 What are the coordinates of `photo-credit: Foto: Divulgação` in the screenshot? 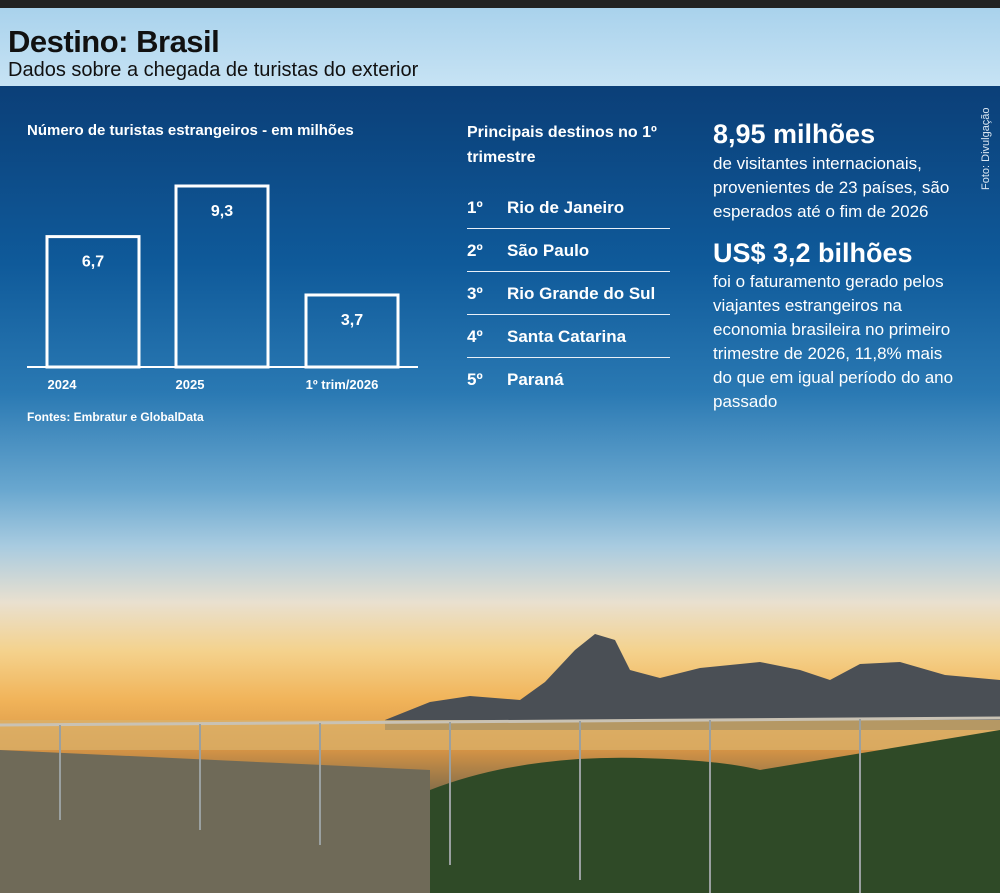 It's located at (986, 148).